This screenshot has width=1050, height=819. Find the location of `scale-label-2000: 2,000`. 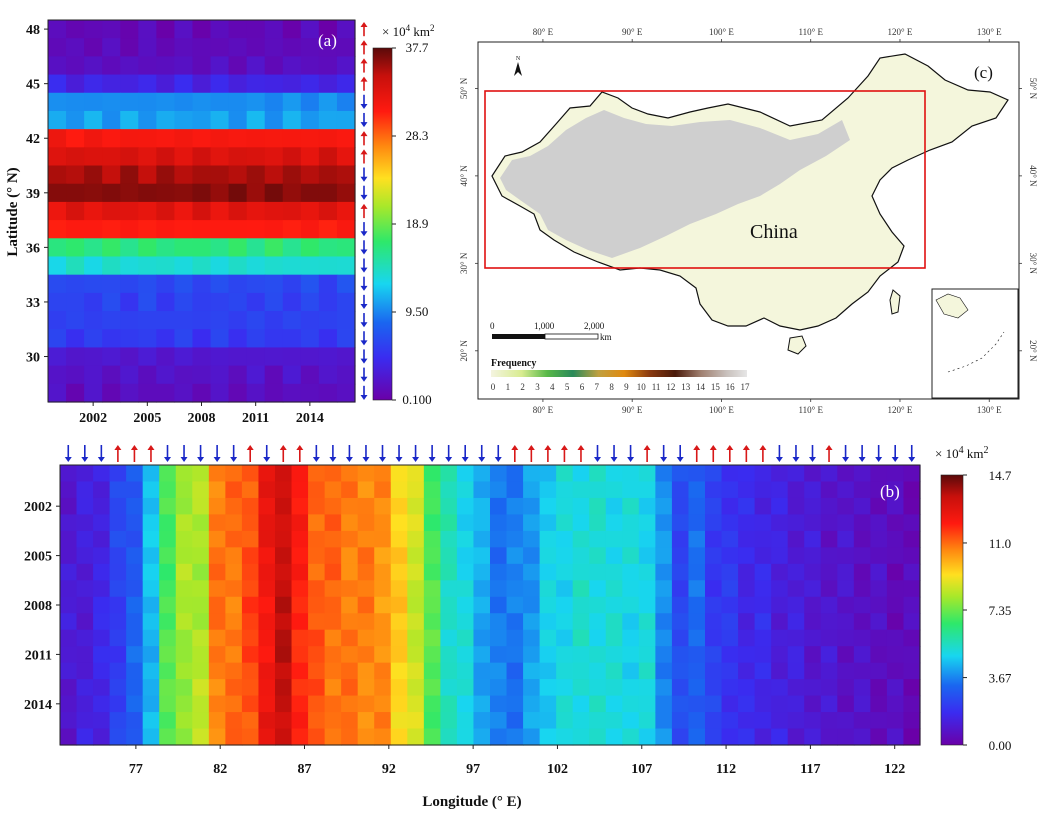

scale-label-2000: 2,000 is located at coordinates (594, 326).